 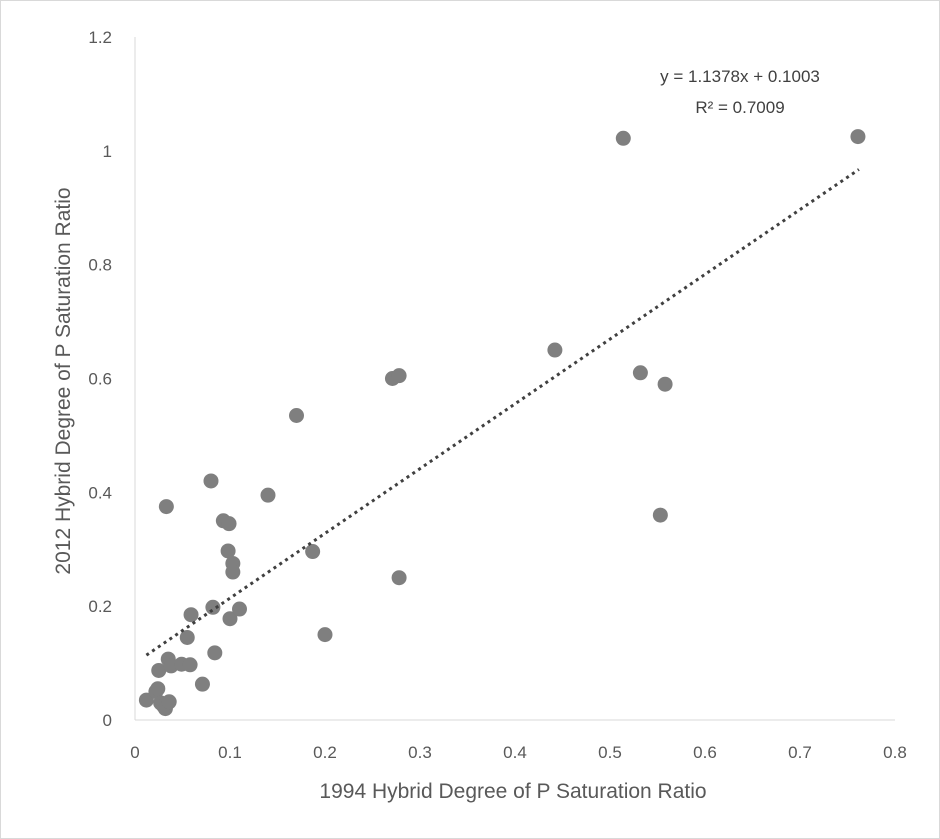 What do you see at coordinates (100, 606) in the screenshot?
I see `y-tick-label: 0.2` at bounding box center [100, 606].